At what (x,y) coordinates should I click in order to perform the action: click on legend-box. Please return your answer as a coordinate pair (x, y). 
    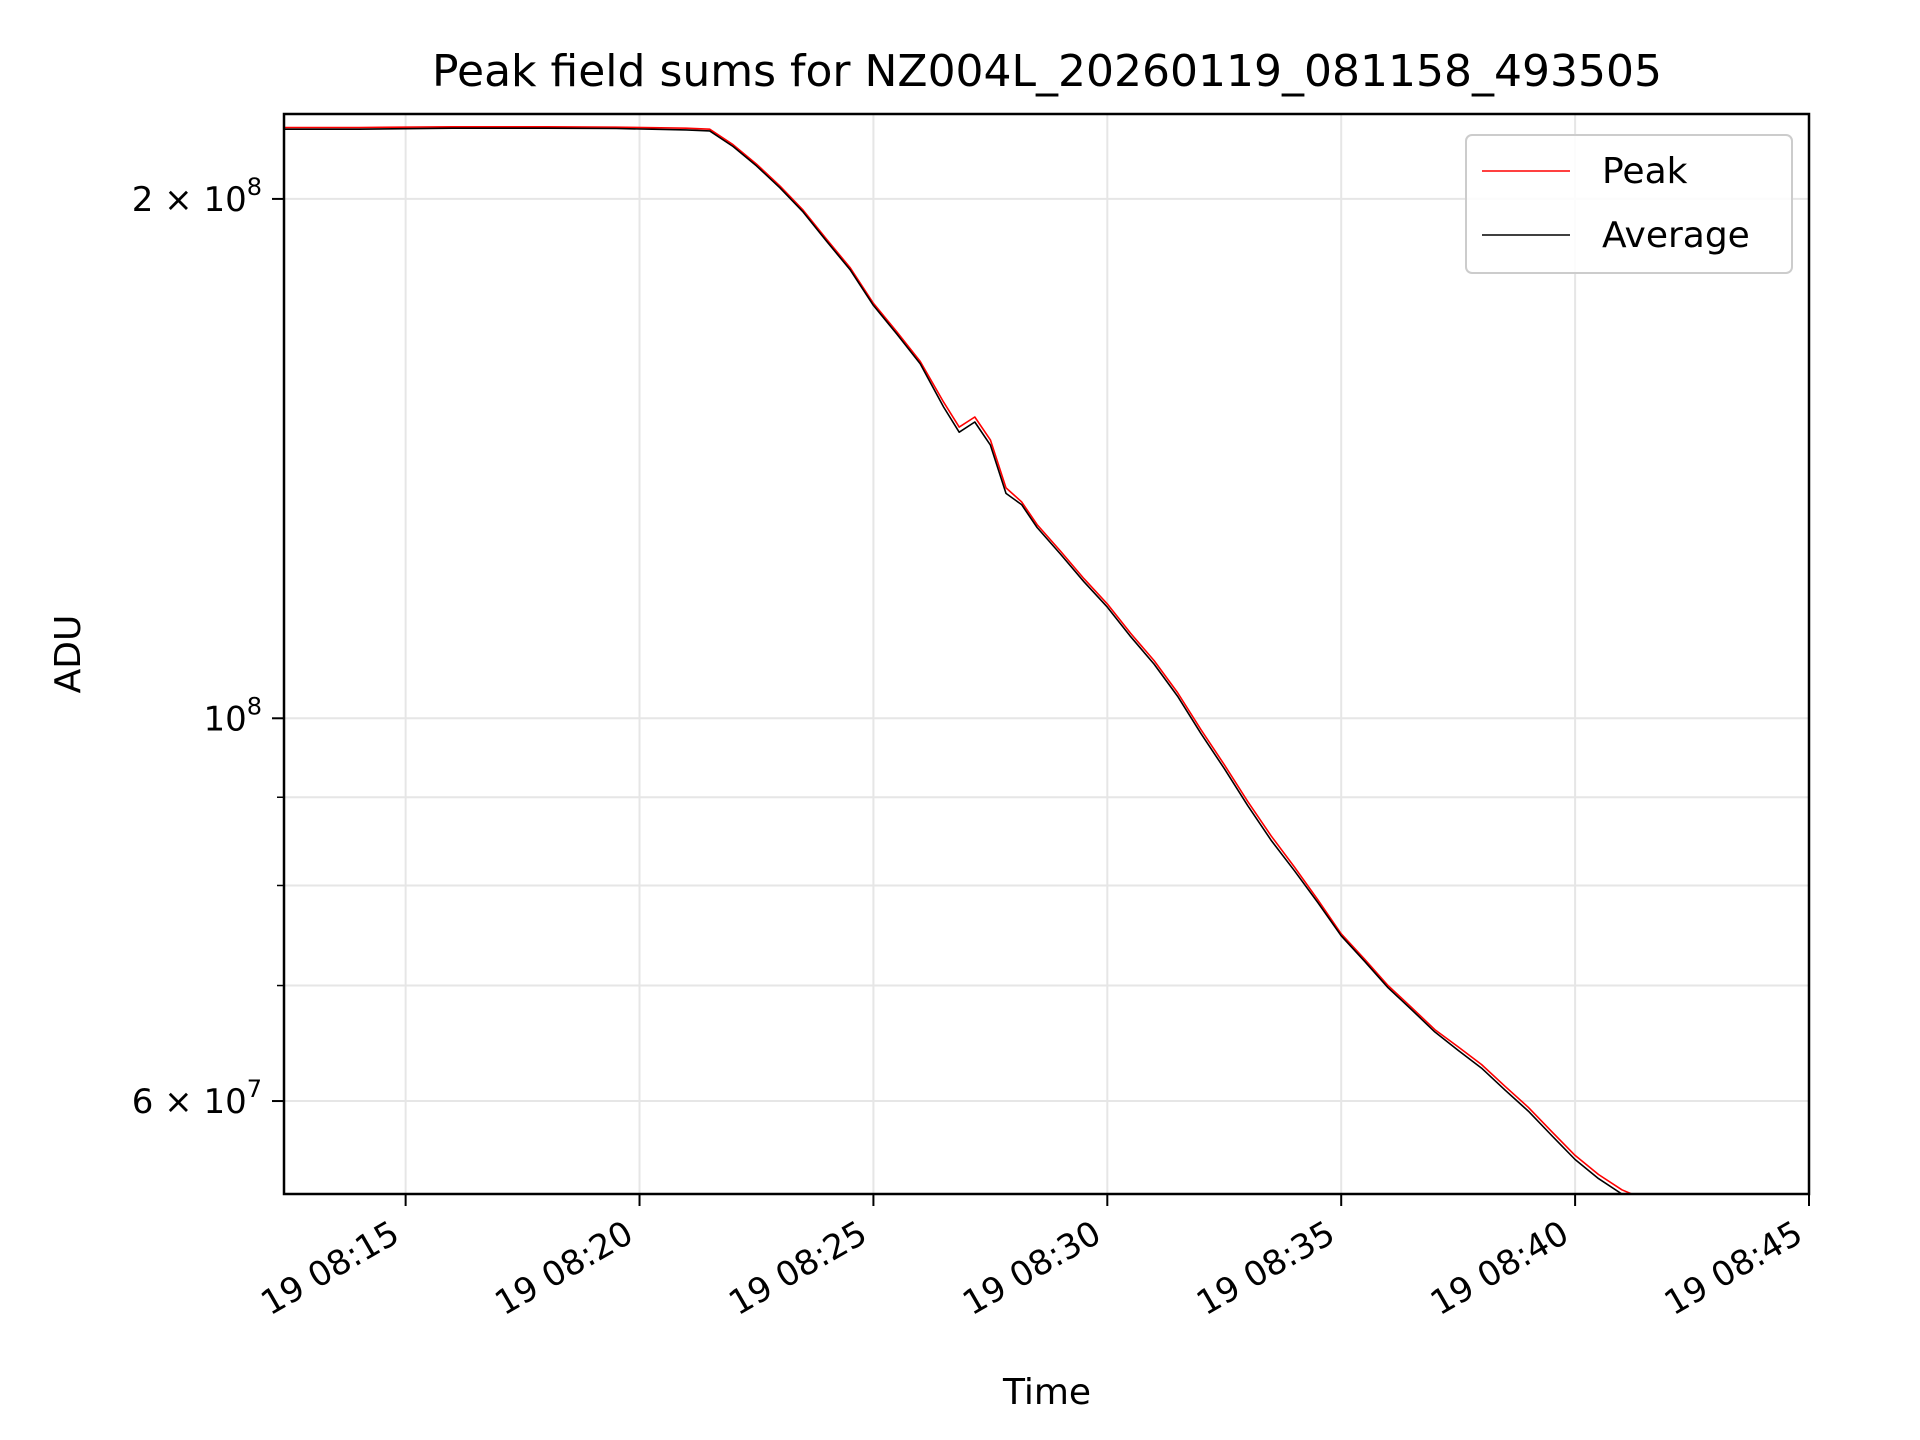
    Looking at the image, I should click on (1629, 204).